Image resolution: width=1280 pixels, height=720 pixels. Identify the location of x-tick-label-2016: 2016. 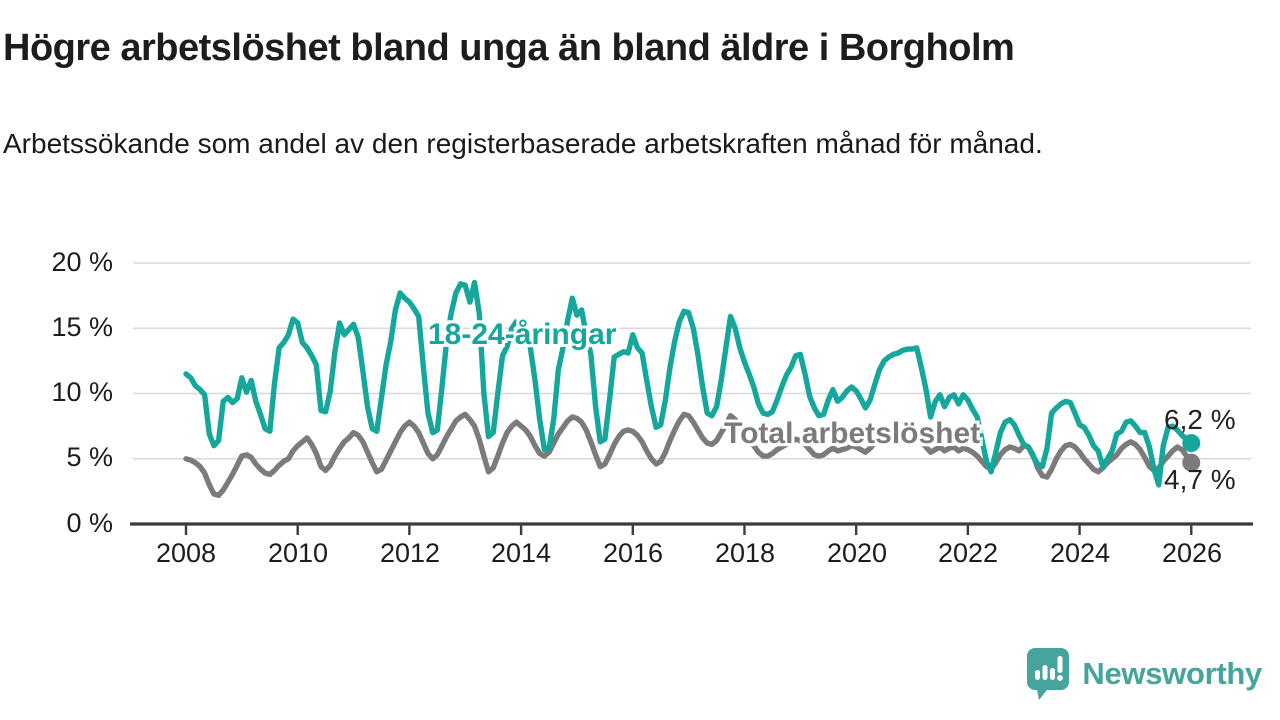
(633, 553).